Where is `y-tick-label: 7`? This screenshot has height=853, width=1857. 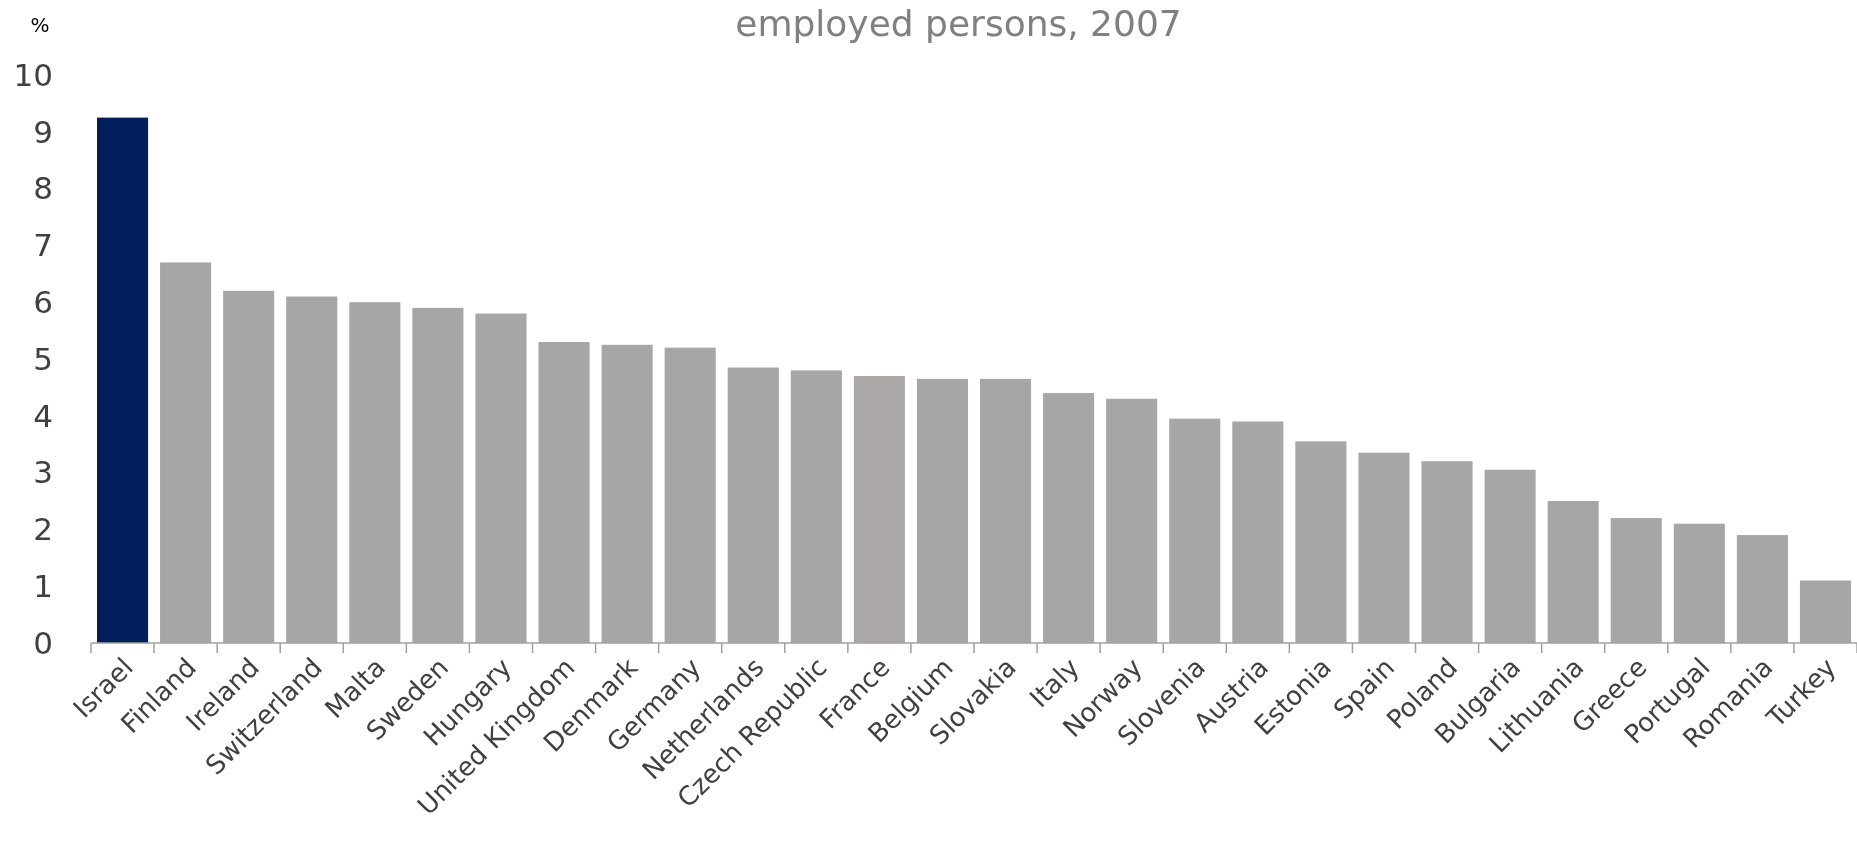
y-tick-label: 7 is located at coordinates (43, 245).